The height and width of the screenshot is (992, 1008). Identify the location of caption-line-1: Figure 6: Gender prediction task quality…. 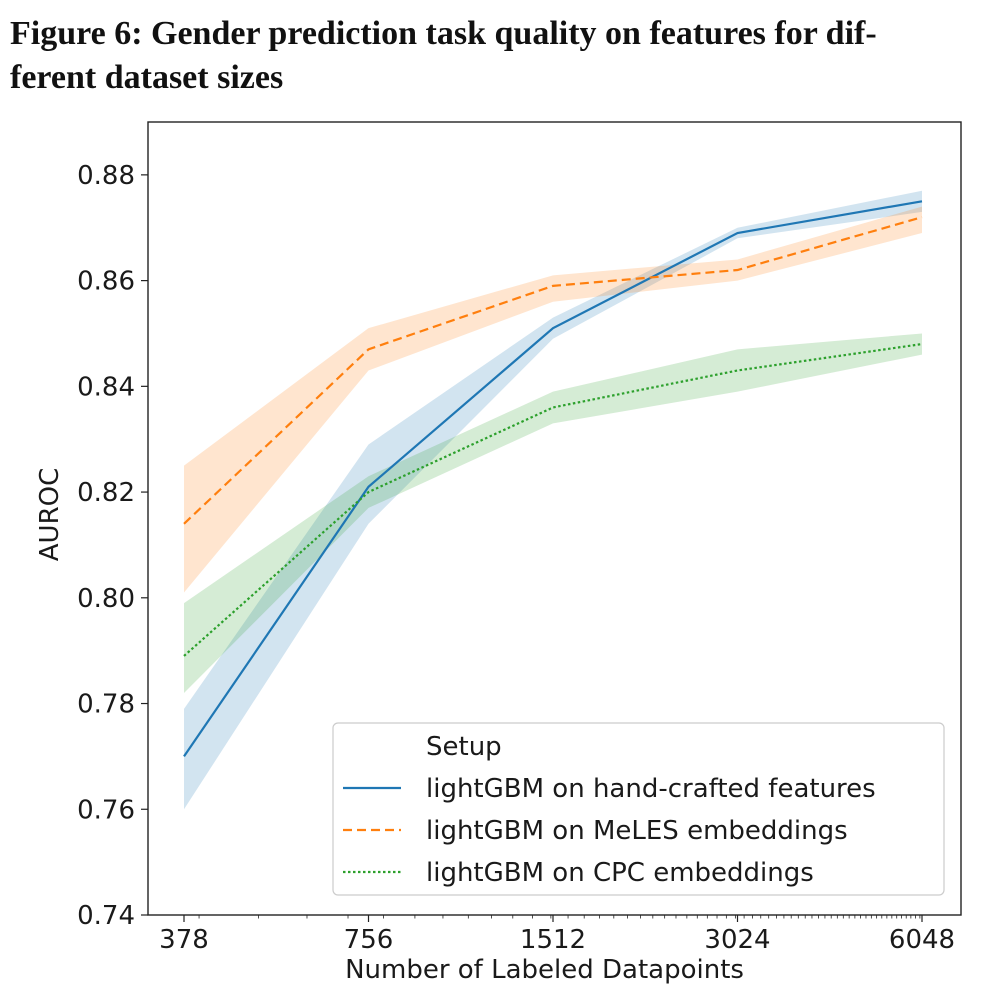
(443, 33).